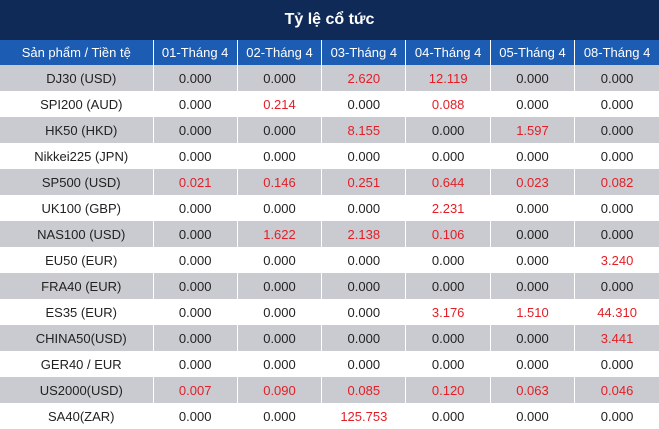  I want to click on product-cell: UK100 (GBP), so click(77, 208).